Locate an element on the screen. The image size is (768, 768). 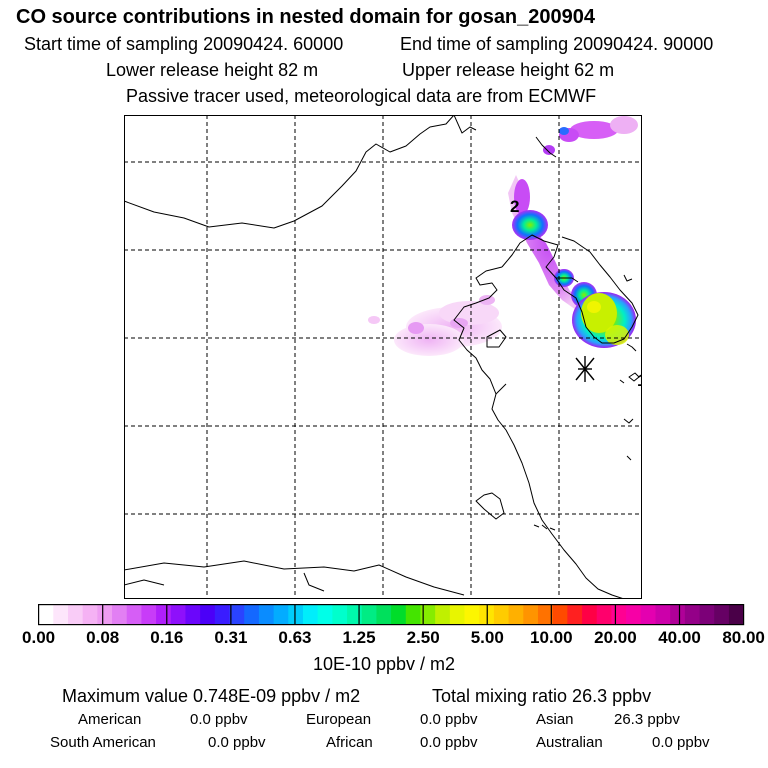
south-american-value: 0.0 ppbv is located at coordinates (237, 742).